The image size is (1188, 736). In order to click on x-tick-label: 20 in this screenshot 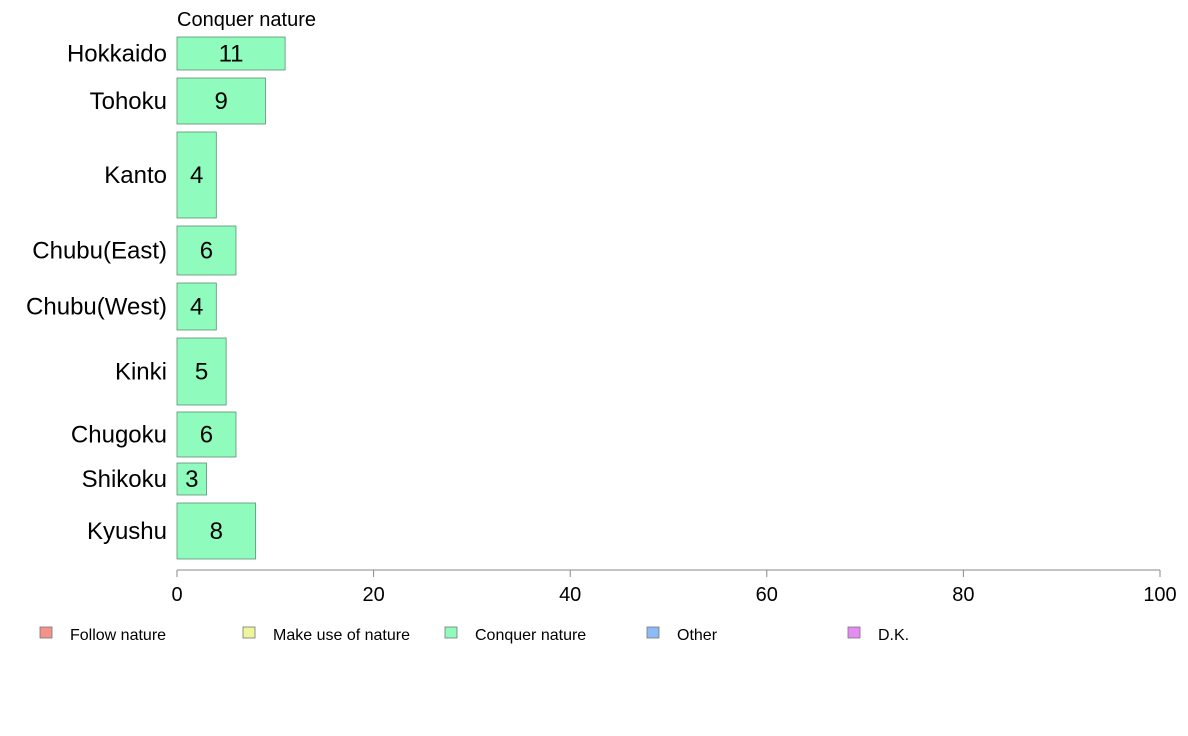, I will do `click(373, 595)`.